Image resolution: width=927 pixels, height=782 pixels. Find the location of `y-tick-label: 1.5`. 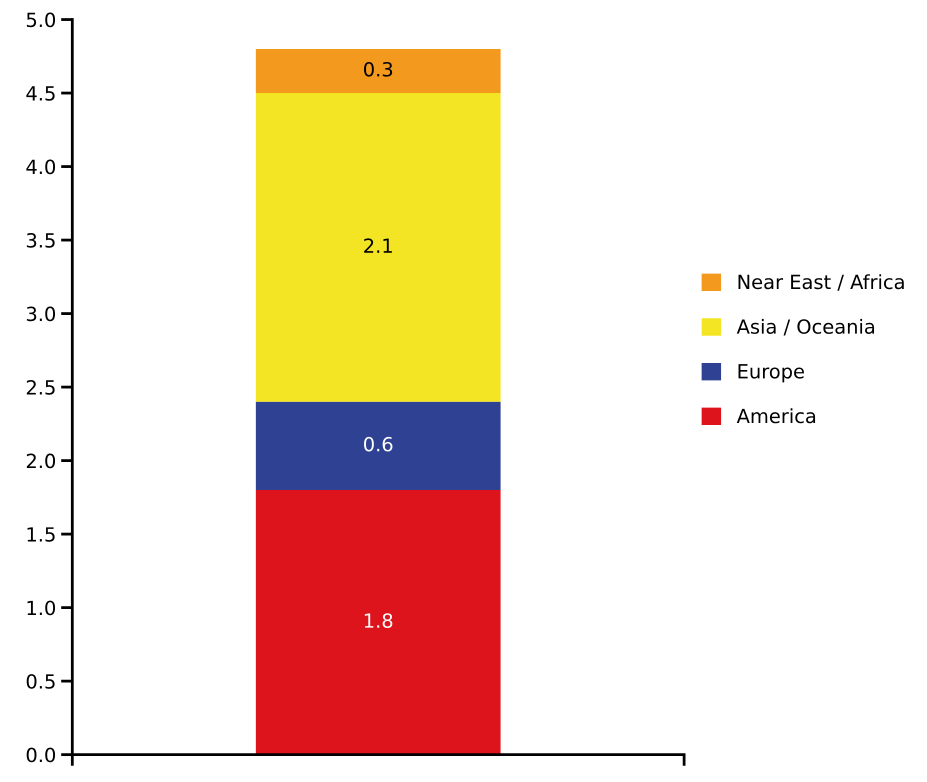

y-tick-label: 1.5 is located at coordinates (41, 534).